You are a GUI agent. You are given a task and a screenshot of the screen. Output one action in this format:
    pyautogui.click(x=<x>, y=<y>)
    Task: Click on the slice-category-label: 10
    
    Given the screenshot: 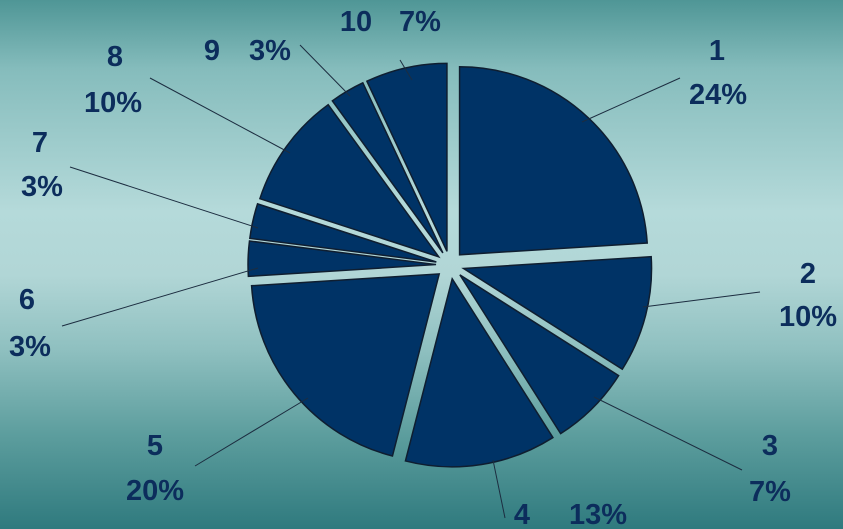 What is the action you would take?
    pyautogui.click(x=356, y=22)
    